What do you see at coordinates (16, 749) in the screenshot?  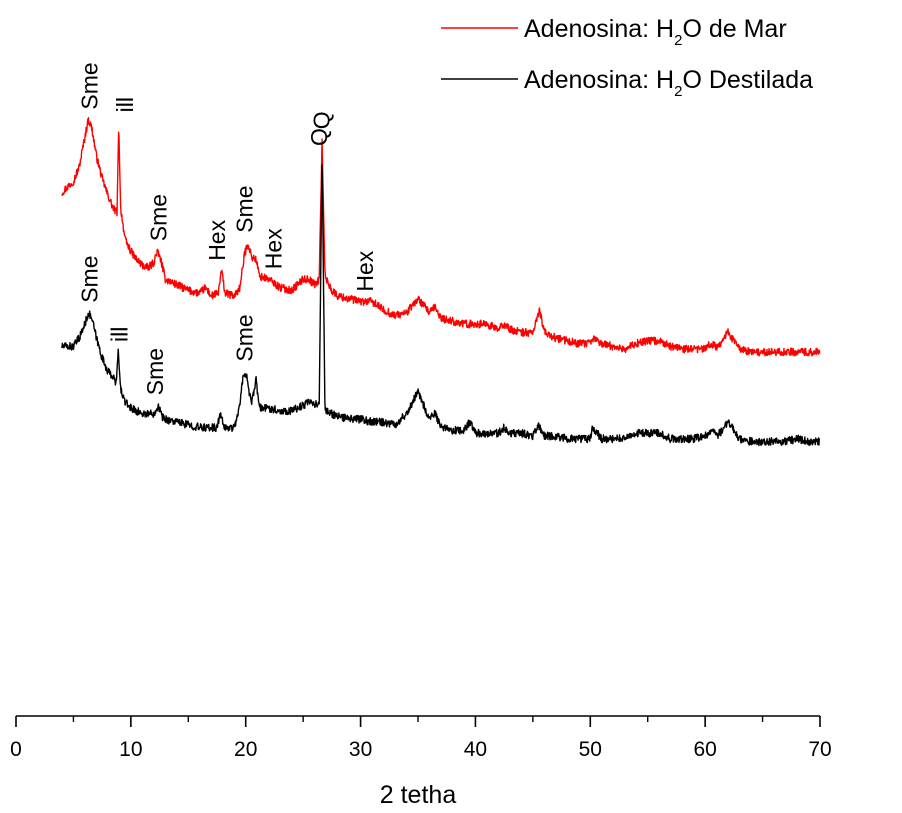 I see `x-tick-label: 0` at bounding box center [16, 749].